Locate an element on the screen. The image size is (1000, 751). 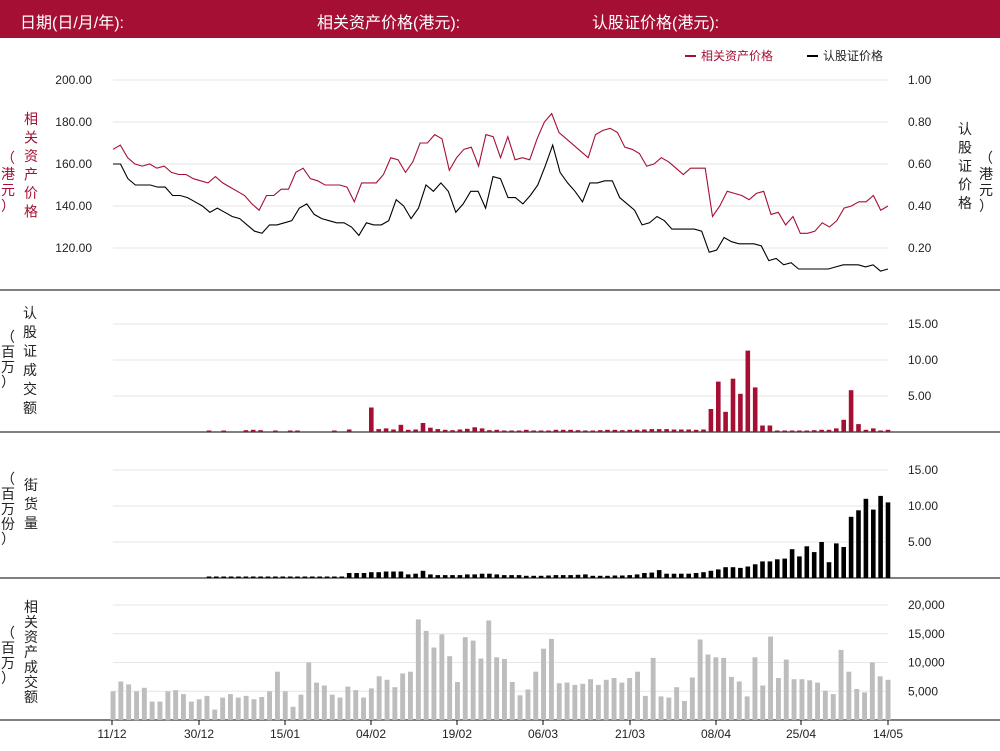
underlying-turnover-tick-label: 20,000 is located at coordinates (926, 605).